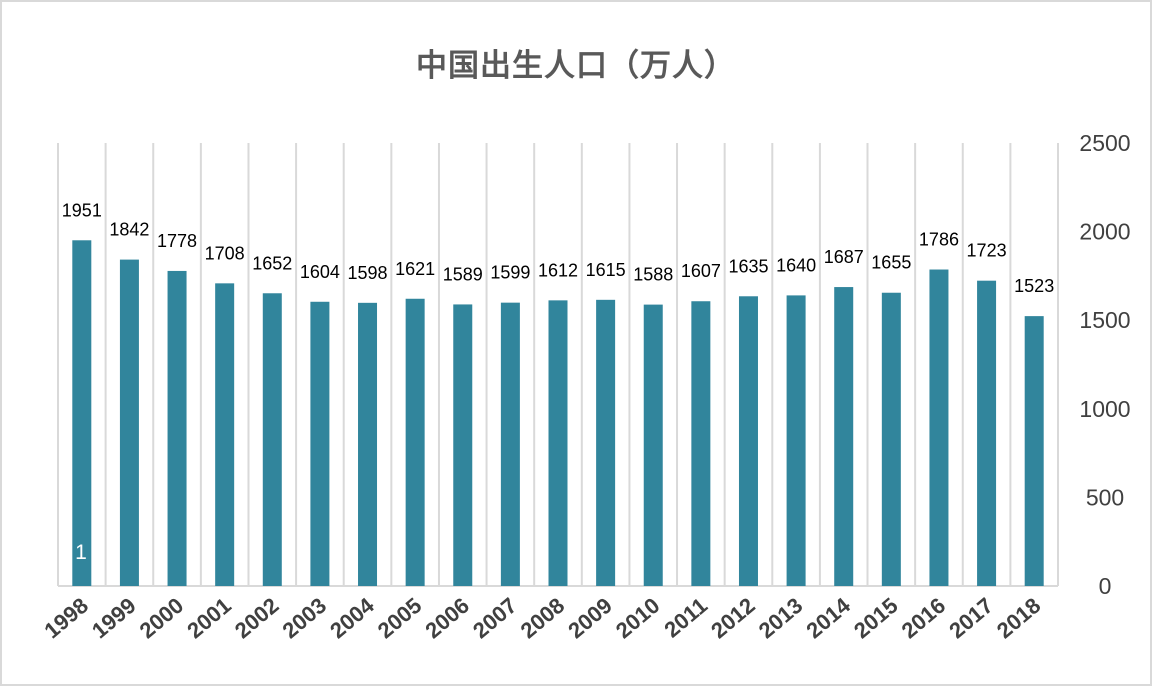 The height and width of the screenshot is (686, 1152). What do you see at coordinates (257, 618) in the screenshot?
I see `x-tick-label: 2002` at bounding box center [257, 618].